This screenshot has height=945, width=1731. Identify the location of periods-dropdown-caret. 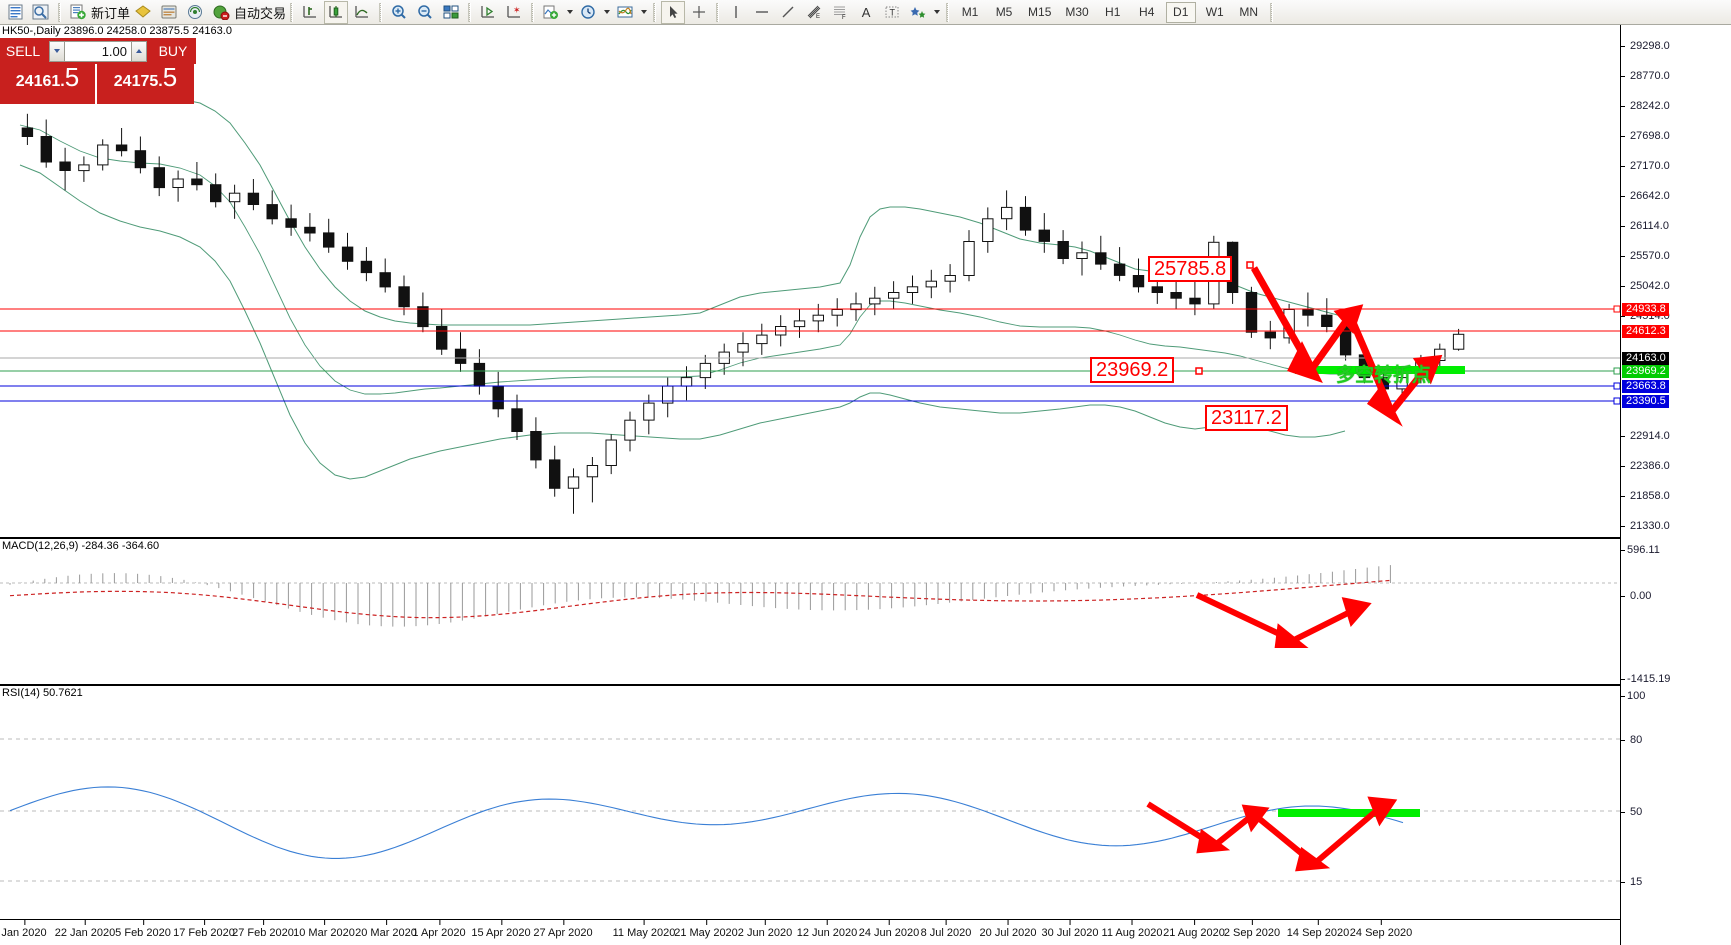
(606, 12).